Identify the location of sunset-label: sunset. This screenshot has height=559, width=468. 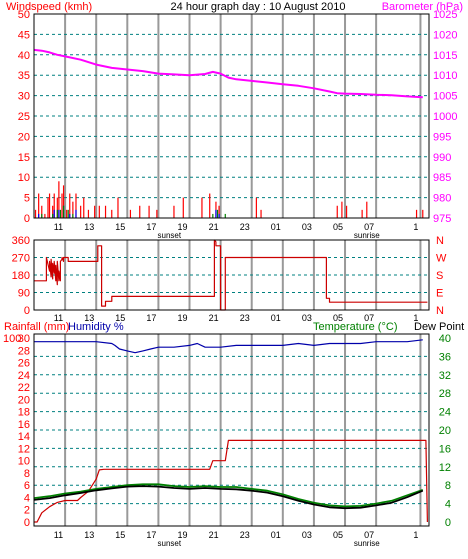
(170, 235).